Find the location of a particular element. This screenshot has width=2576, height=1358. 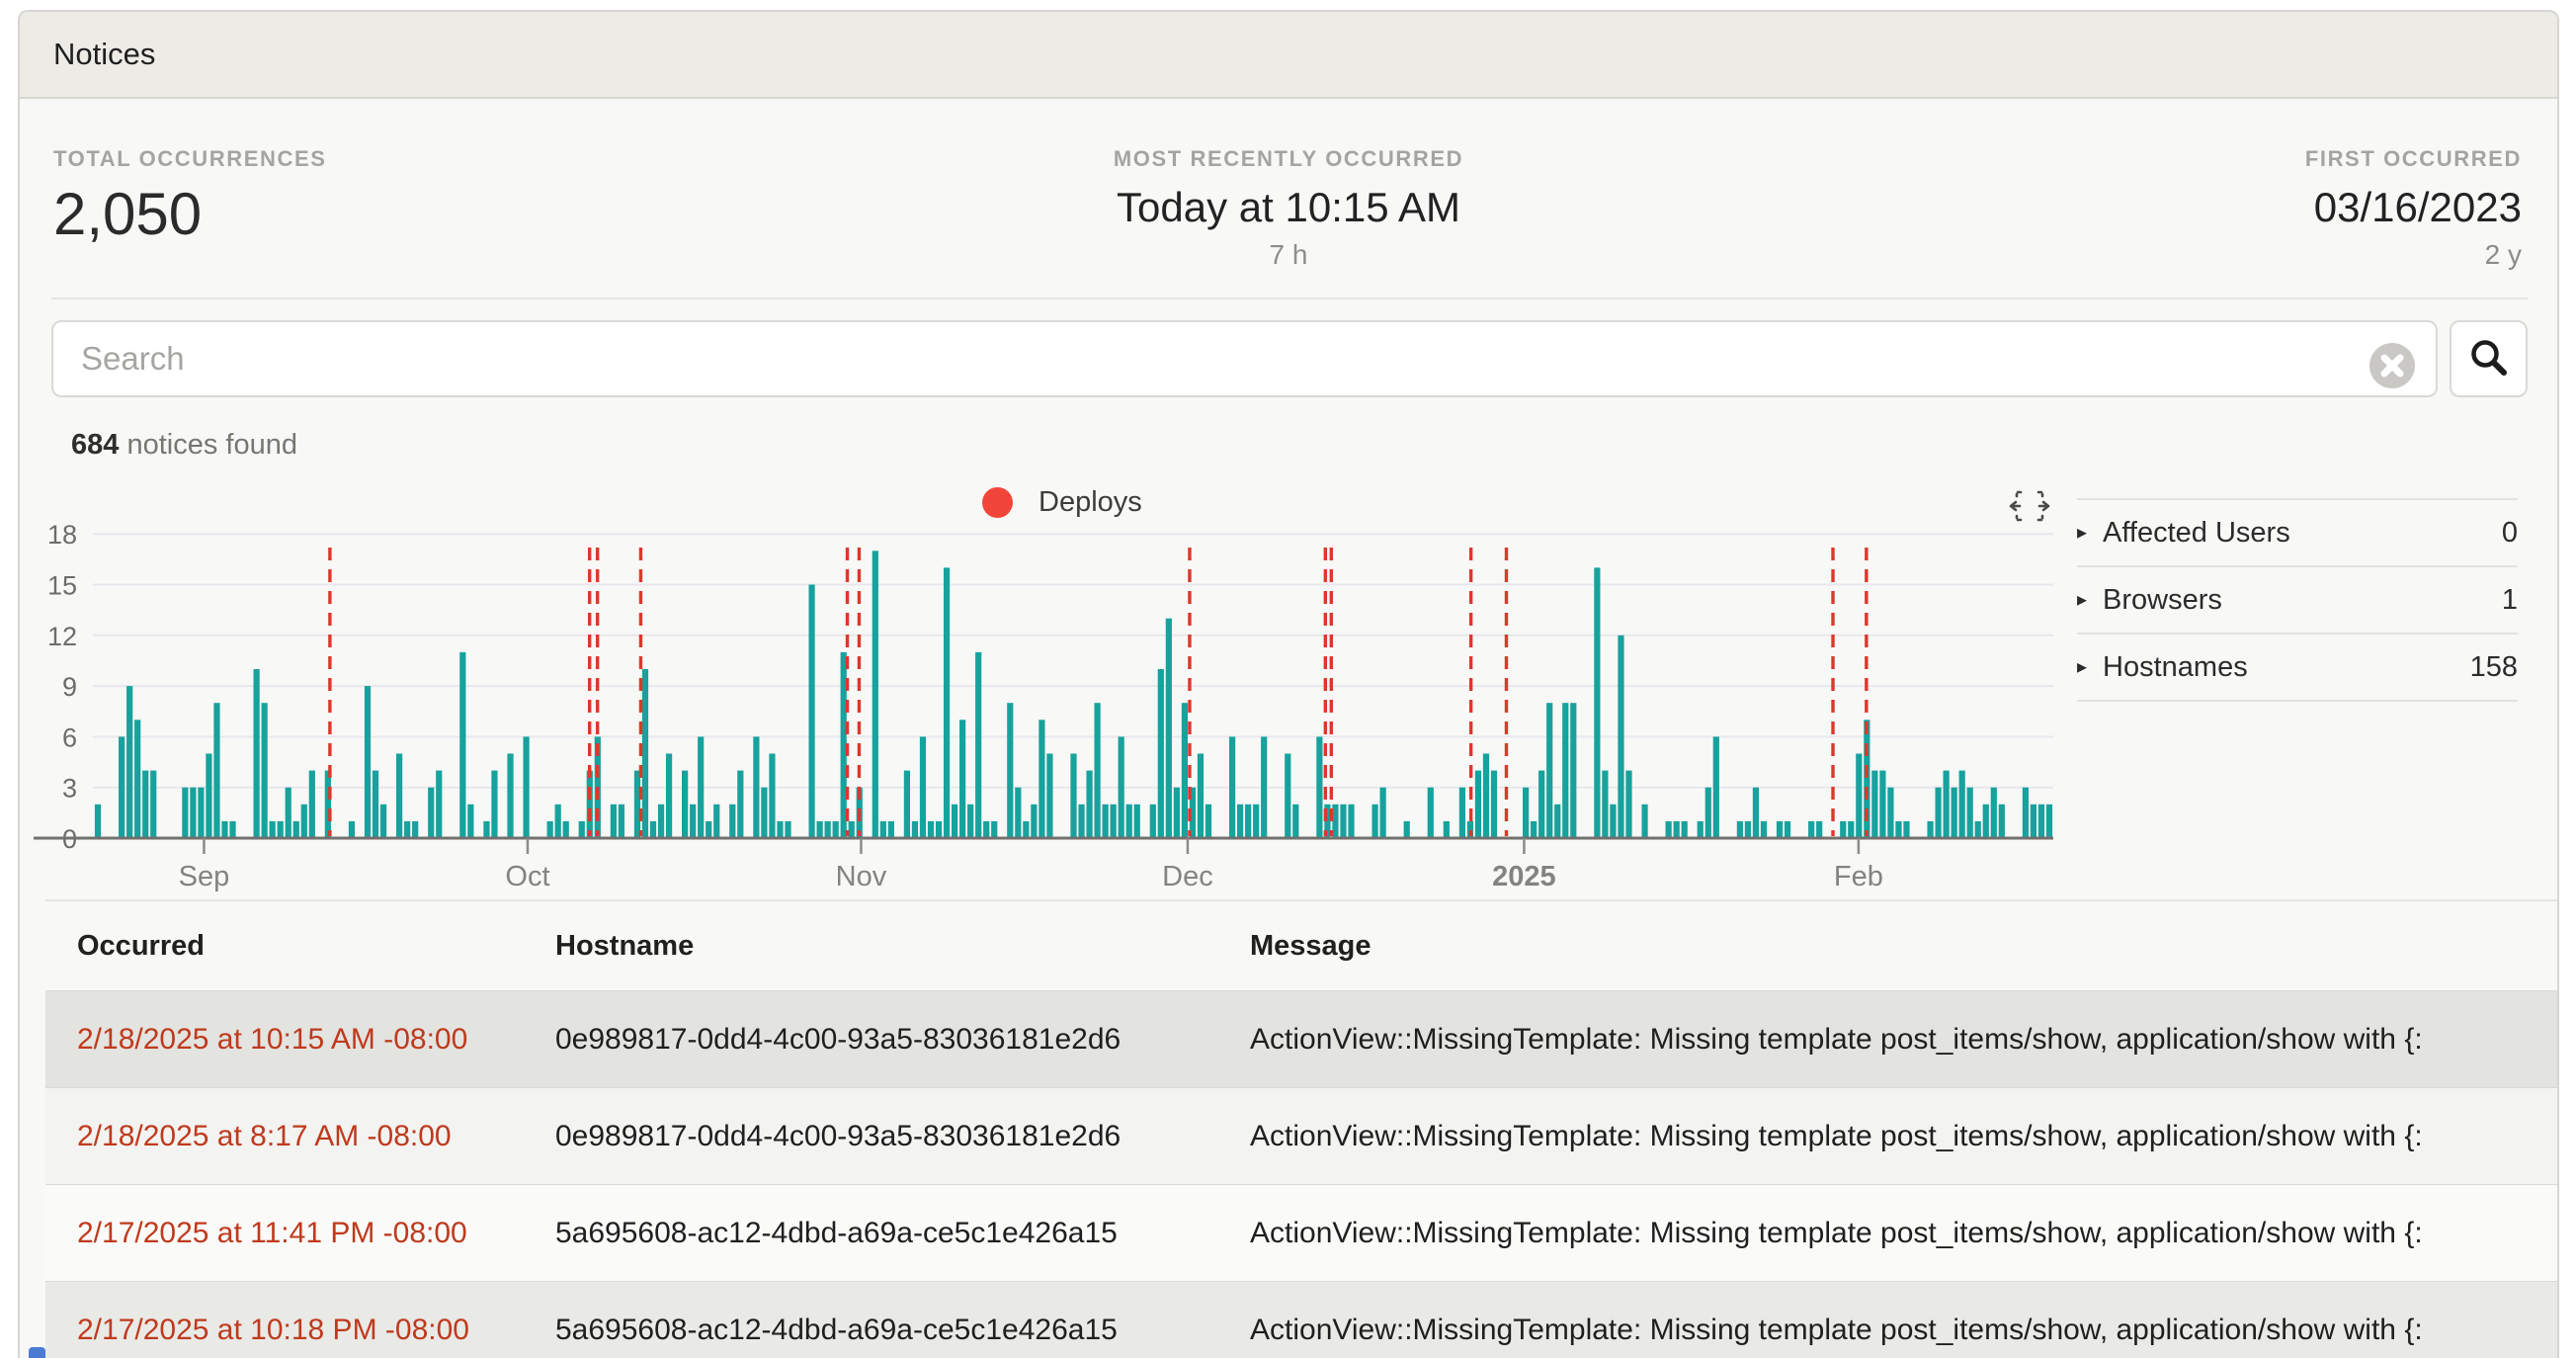

stat-recent-ago: 7 h is located at coordinates (1288, 254).